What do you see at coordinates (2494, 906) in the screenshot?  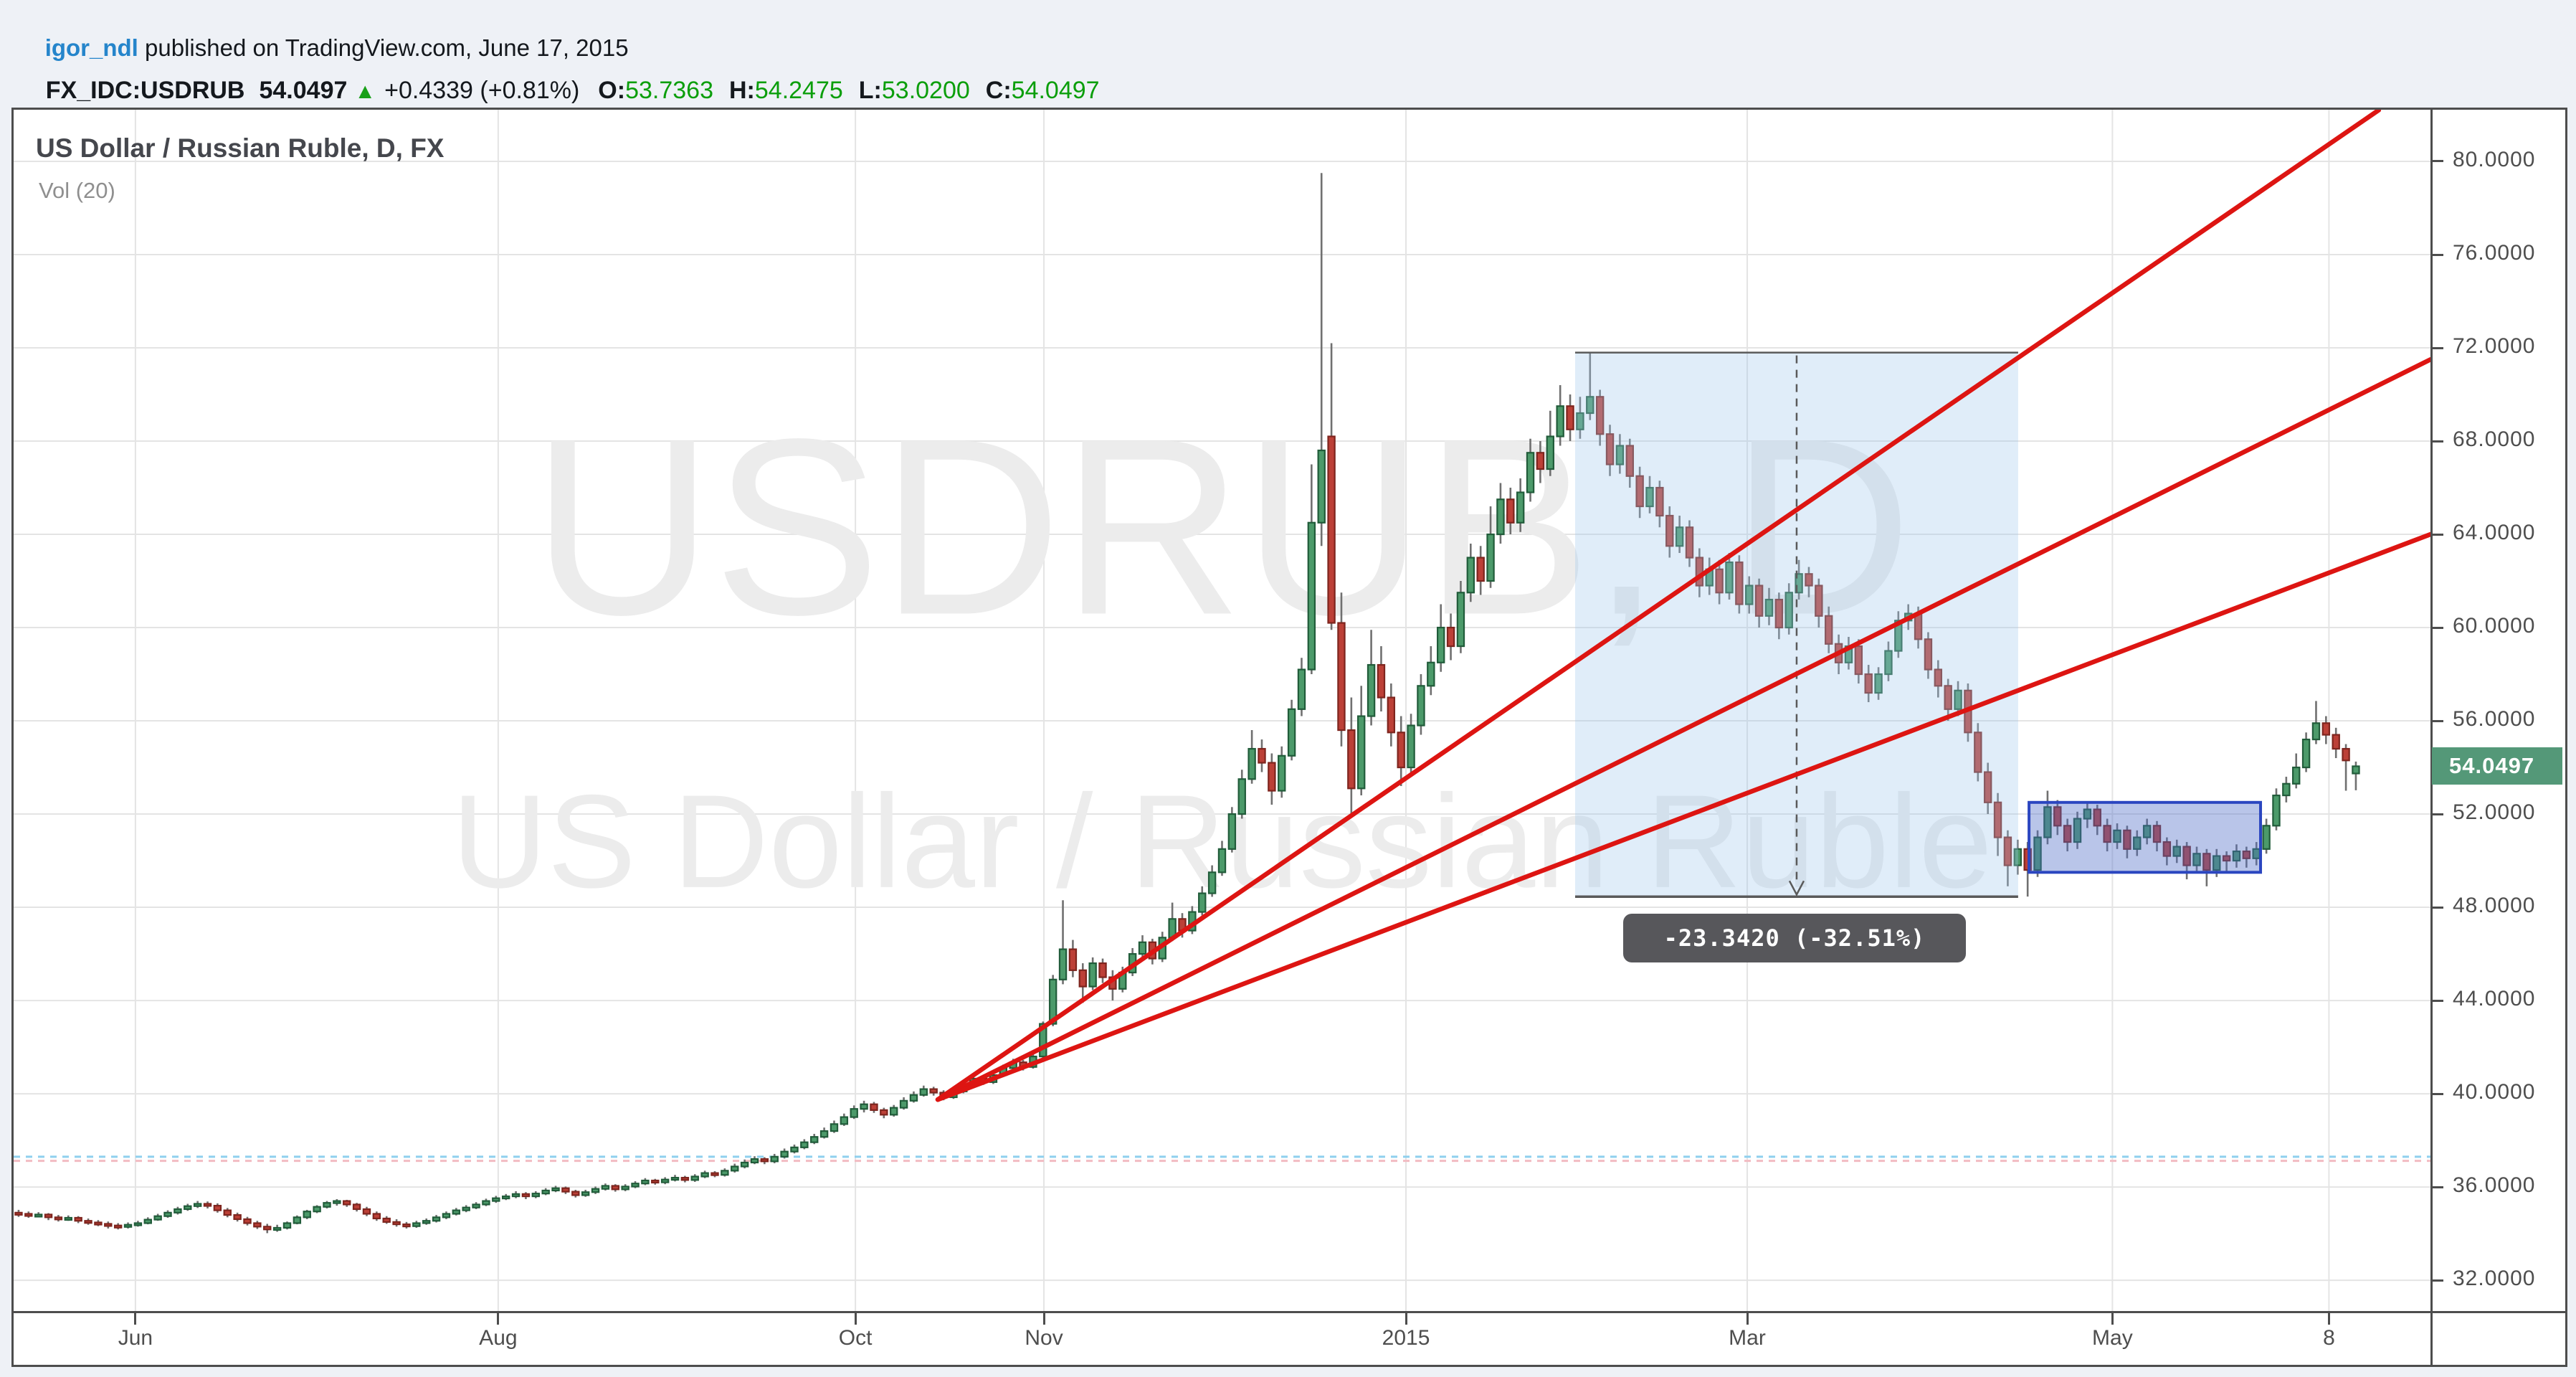 I see `price-axis-label: 48.0000` at bounding box center [2494, 906].